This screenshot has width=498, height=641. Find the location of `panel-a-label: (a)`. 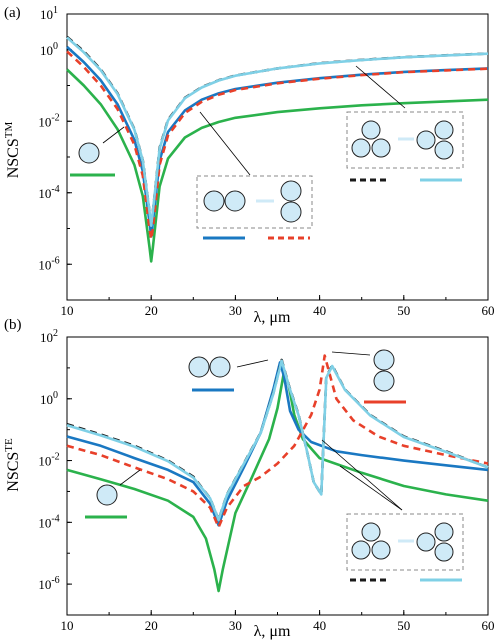

panel-a-label: (a) is located at coordinates (12, 13).